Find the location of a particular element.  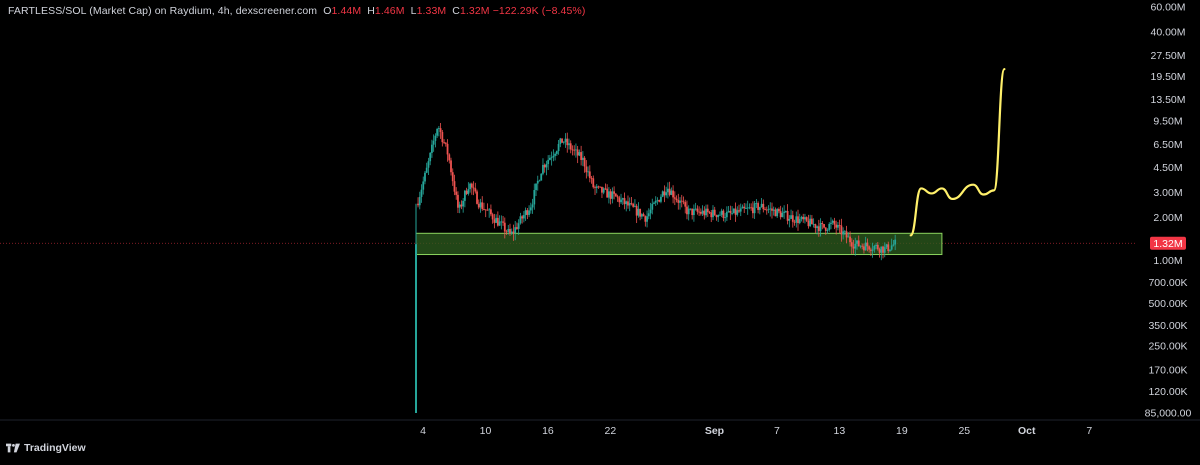

support-zone is located at coordinates (679, 244).